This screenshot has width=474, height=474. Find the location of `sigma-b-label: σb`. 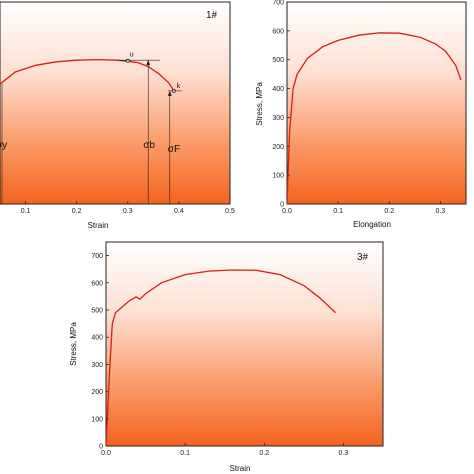

sigma-b-label: σb is located at coordinates (149, 145).